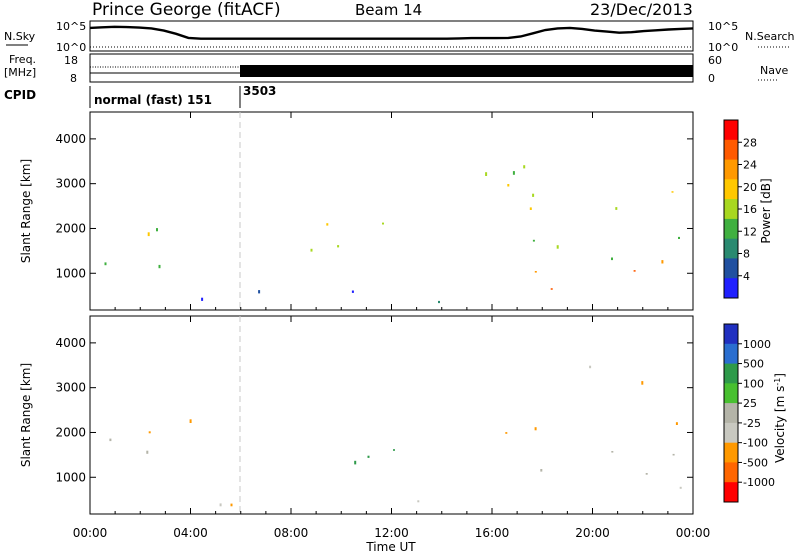 This screenshot has width=800, height=554. I want to click on velocity-colorbar-label: Velocity [m s-1], so click(780, 418).